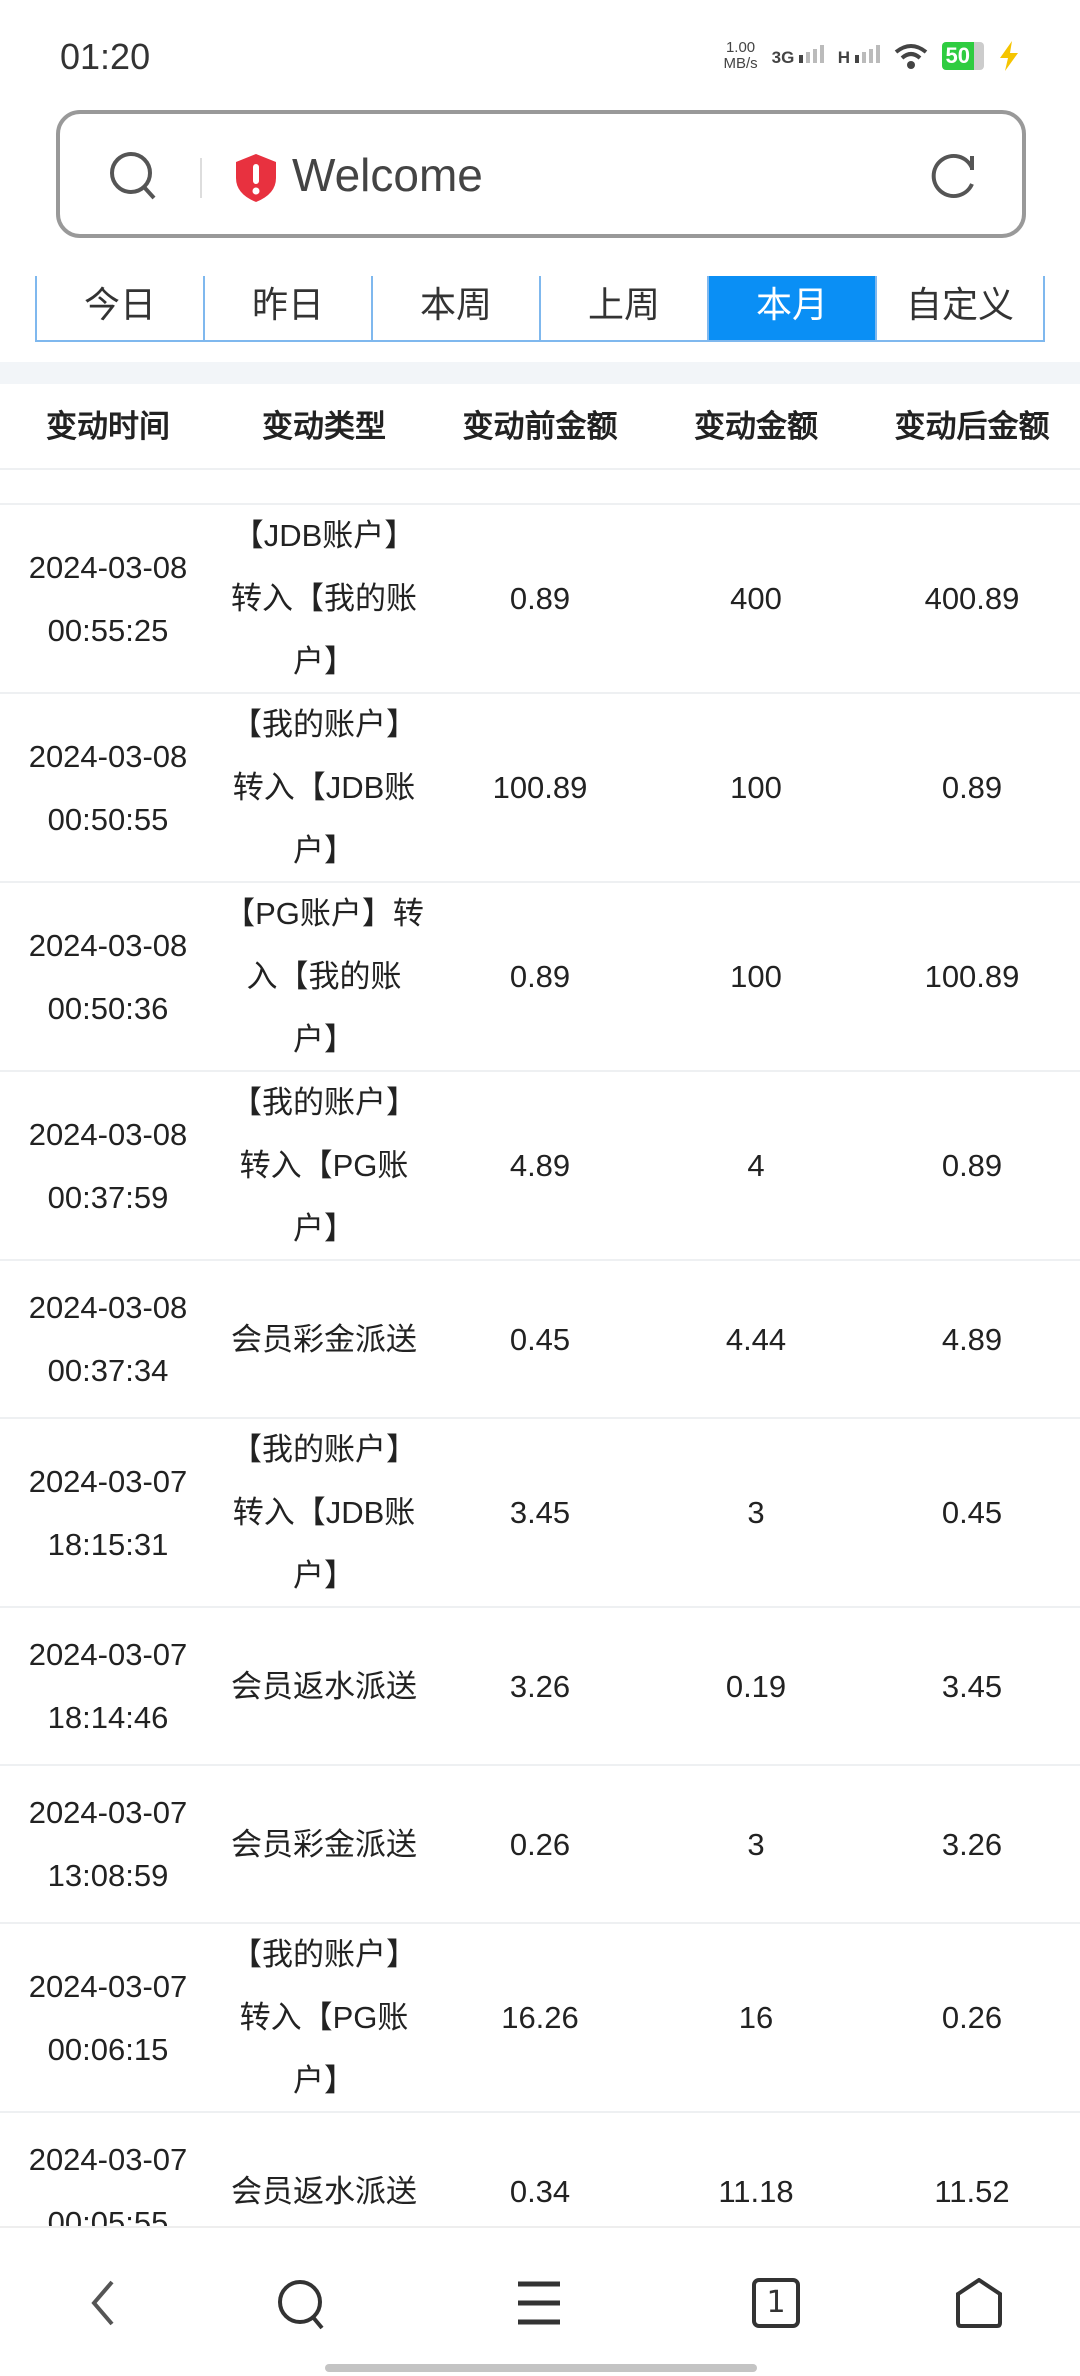 This screenshot has height=2376, width=1080. What do you see at coordinates (108, 1844) in the screenshot?
I see `cell-time: 2024-03-07 13:08:59` at bounding box center [108, 1844].